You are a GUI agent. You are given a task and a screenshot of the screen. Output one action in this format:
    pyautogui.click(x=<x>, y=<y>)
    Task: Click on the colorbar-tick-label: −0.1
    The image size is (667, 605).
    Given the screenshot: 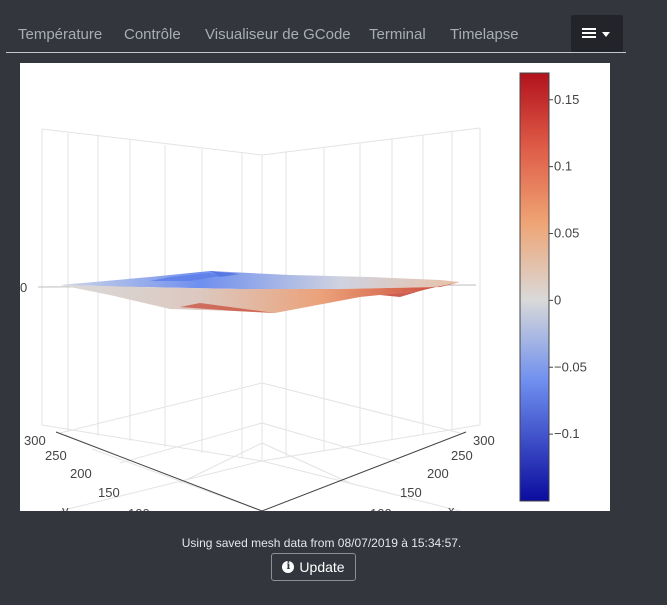 What is the action you would take?
    pyautogui.click(x=567, y=433)
    